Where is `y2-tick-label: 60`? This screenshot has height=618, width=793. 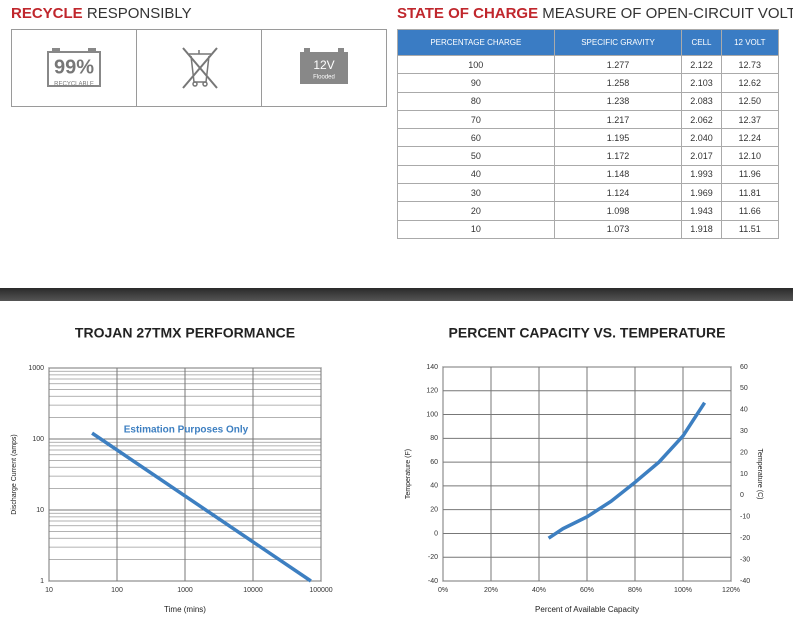 y2-tick-label: 60 is located at coordinates (744, 367).